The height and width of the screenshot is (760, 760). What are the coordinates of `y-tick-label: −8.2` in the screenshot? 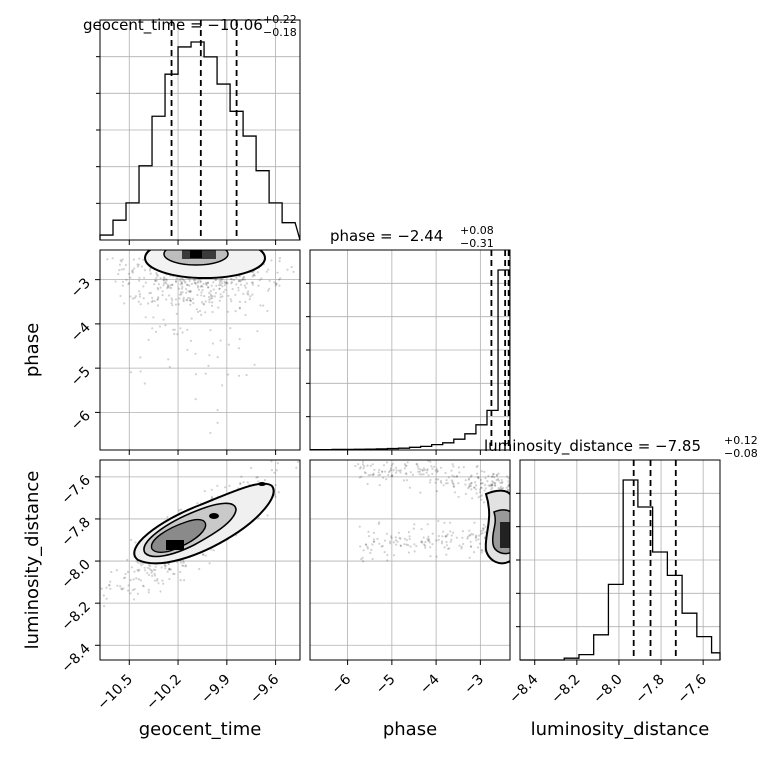 It's located at (75, 616).